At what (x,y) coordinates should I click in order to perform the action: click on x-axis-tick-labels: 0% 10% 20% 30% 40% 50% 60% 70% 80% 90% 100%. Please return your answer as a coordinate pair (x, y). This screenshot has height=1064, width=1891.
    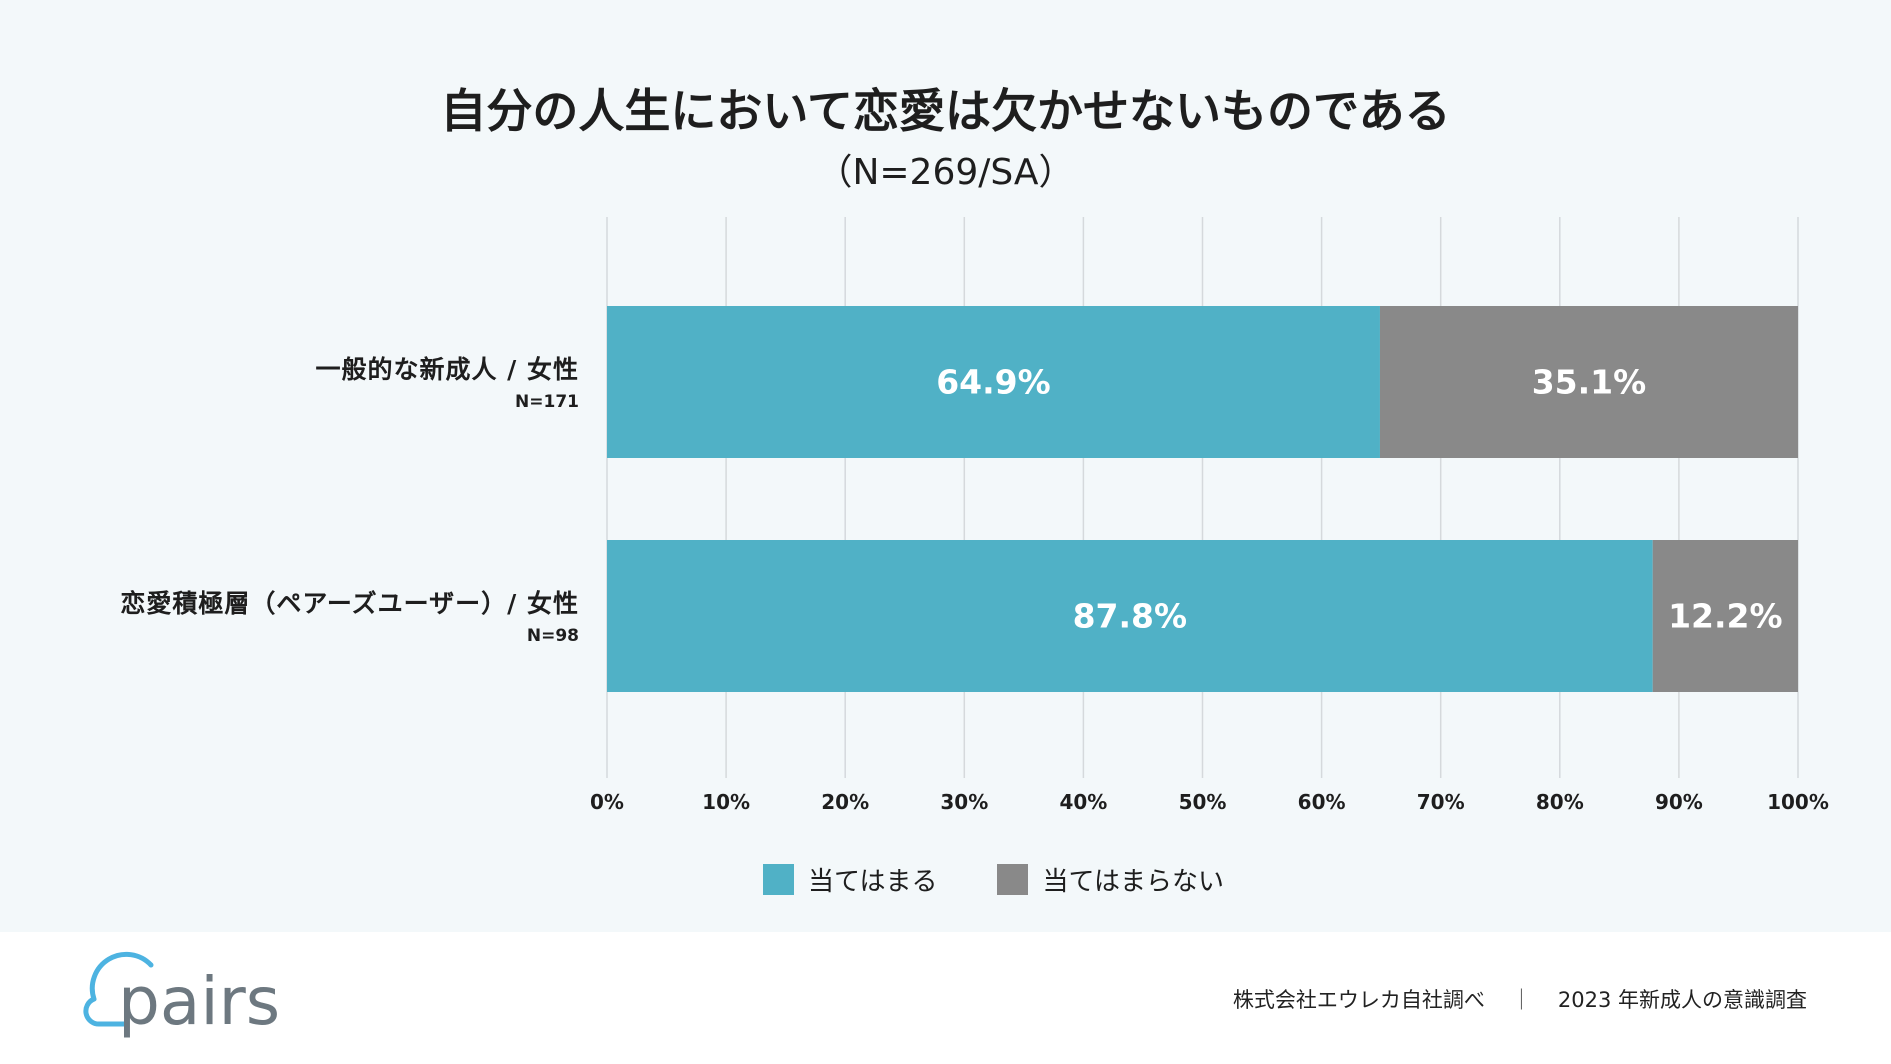
    Looking at the image, I should click on (1209, 802).